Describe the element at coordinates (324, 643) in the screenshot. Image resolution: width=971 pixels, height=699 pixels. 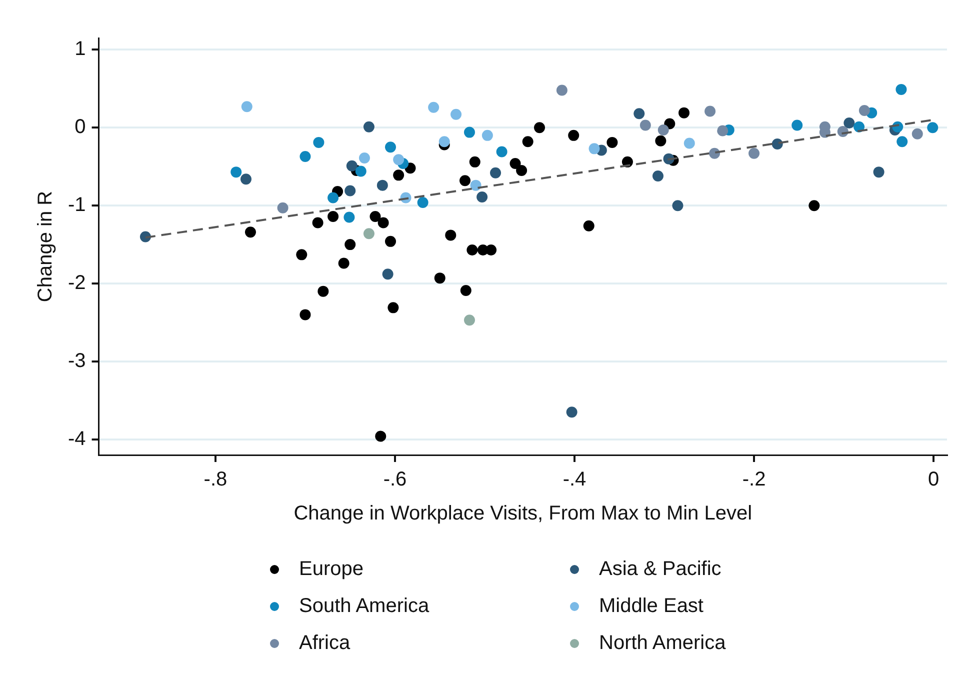
I see `legend-label: Africa` at that location.